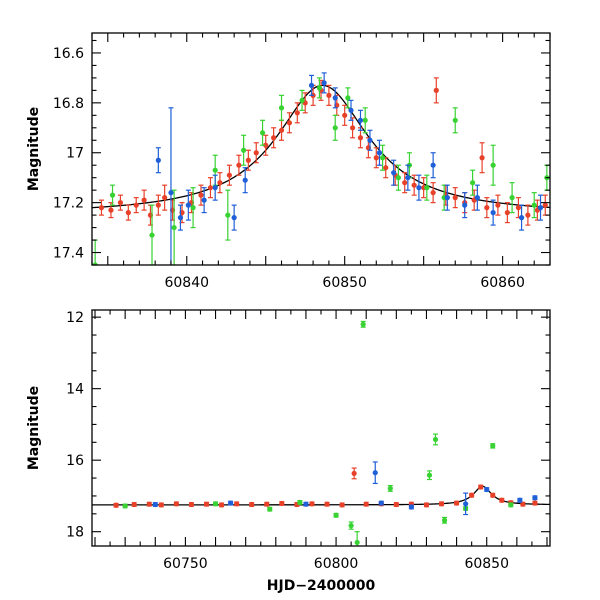 This screenshot has width=600, height=600. I want to click on x-tick-label: 60850, so click(486, 564).